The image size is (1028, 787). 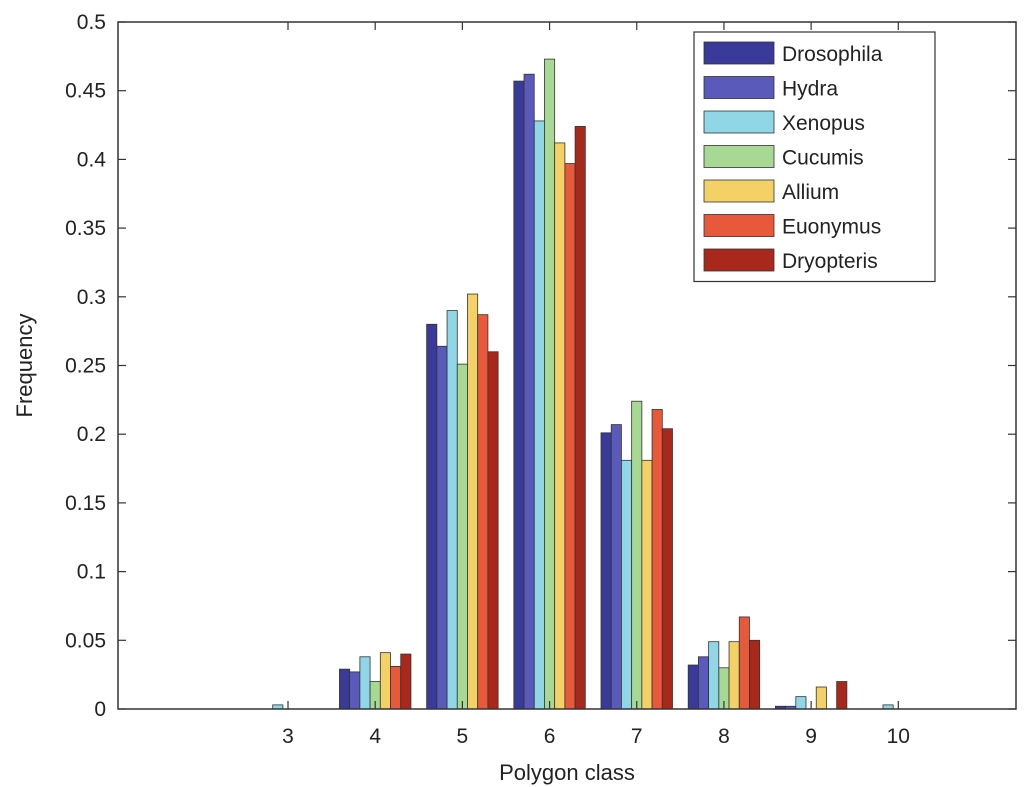 What do you see at coordinates (739, 122) in the screenshot?
I see `legend-swatch-xenopus` at bounding box center [739, 122].